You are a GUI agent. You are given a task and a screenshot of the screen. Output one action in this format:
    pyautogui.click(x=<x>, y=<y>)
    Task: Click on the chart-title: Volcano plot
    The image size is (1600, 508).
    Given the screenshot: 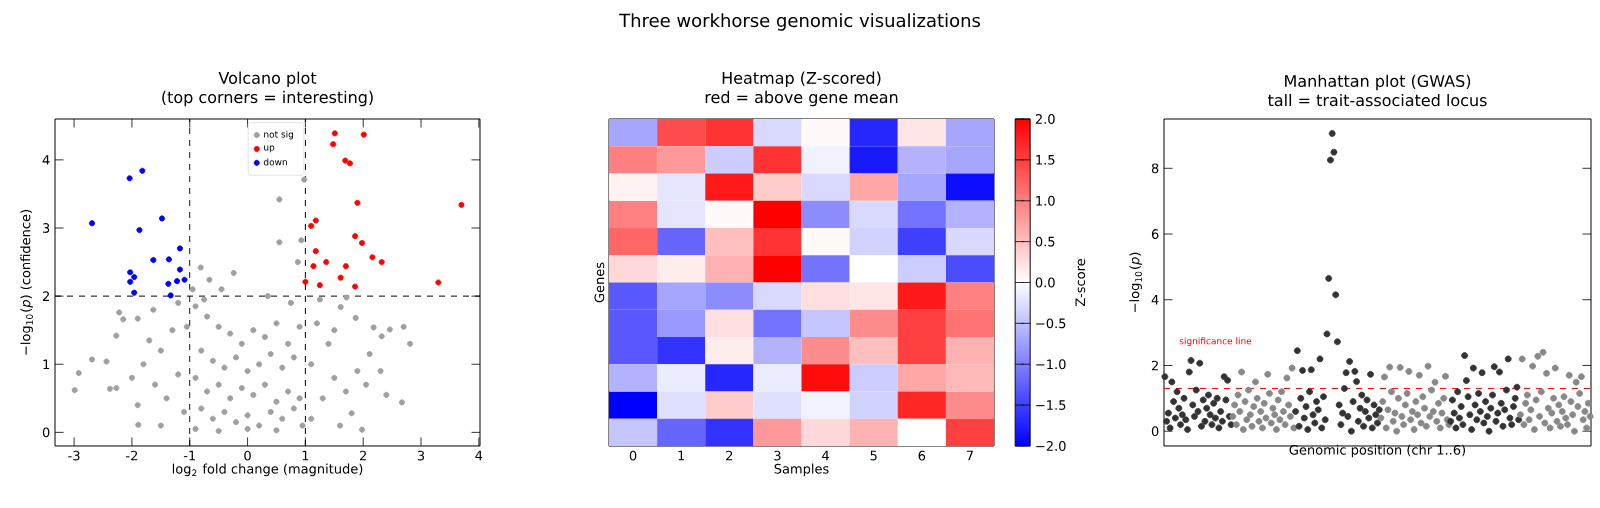 What is the action you would take?
    pyautogui.click(x=267, y=79)
    